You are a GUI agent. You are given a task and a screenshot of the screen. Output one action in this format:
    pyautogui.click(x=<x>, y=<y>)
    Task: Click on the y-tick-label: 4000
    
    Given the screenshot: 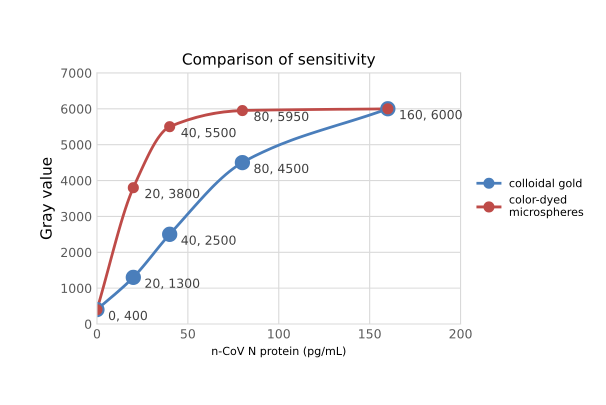 What is the action you would take?
    pyautogui.click(x=76, y=181)
    